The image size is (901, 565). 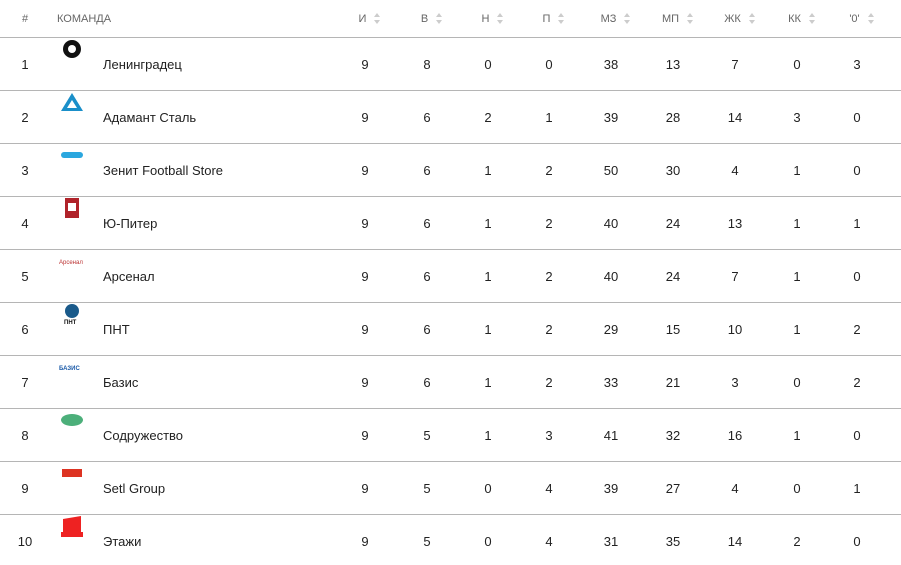 What do you see at coordinates (450, 488) in the screenshot?
I see `table-row: 9 Setl Group 9 5 0 4 39 27 4 0 1` at bounding box center [450, 488].